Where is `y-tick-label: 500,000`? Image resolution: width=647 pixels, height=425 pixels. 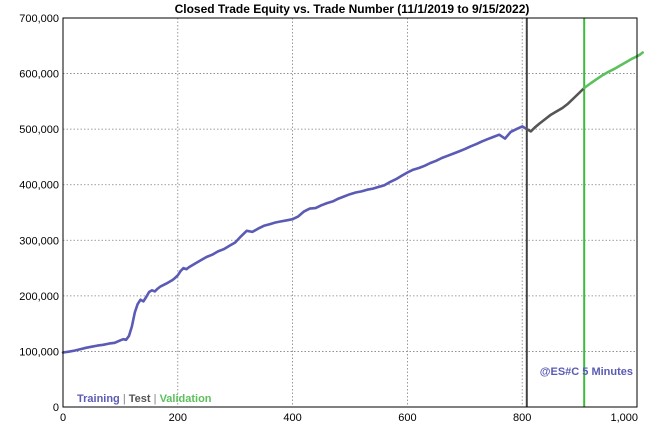 y-tick-label: 500,000 is located at coordinates (39, 130).